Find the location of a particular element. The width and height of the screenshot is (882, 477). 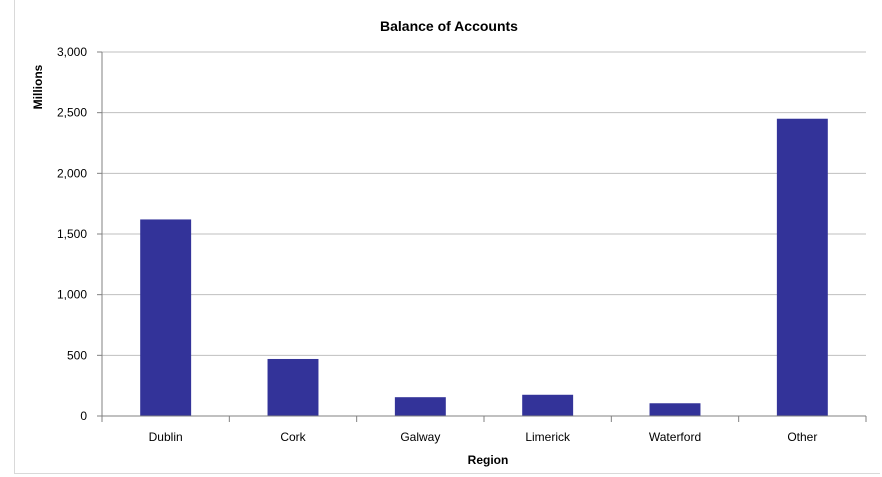

bar-limerick is located at coordinates (548, 405).